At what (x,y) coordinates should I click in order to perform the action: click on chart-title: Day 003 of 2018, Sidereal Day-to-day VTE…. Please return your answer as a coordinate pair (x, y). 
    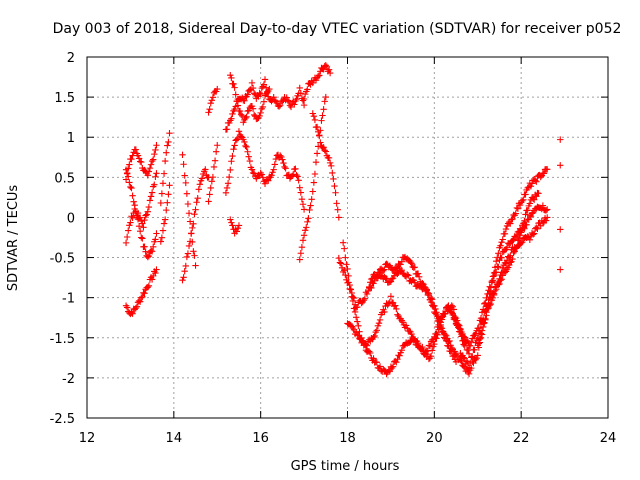
    Looking at the image, I should click on (337, 29).